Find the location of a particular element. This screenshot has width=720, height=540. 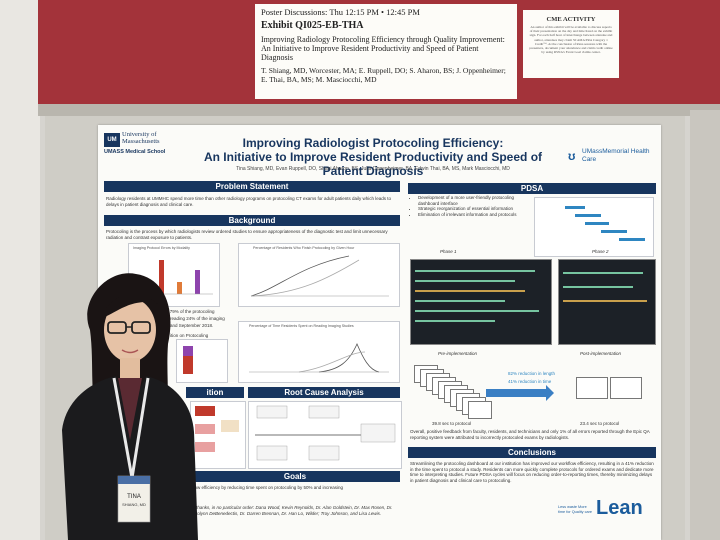

exhibit-id: Exhibit QI025-EB-THA is located at coordinates (312, 25).